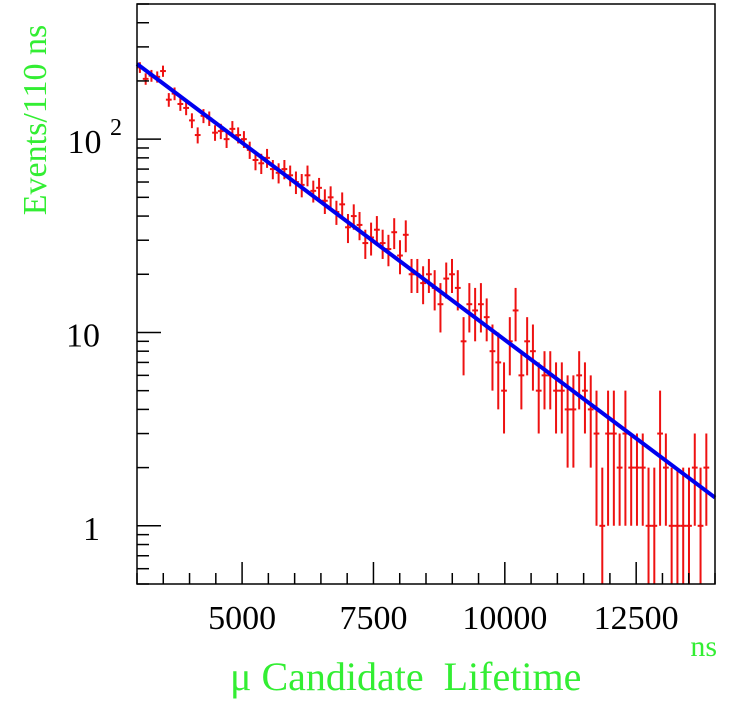 This screenshot has height=702, width=729. What do you see at coordinates (443, 618) in the screenshot?
I see `x-axis-tick-labels: 5000 7500 10000 12500` at bounding box center [443, 618].